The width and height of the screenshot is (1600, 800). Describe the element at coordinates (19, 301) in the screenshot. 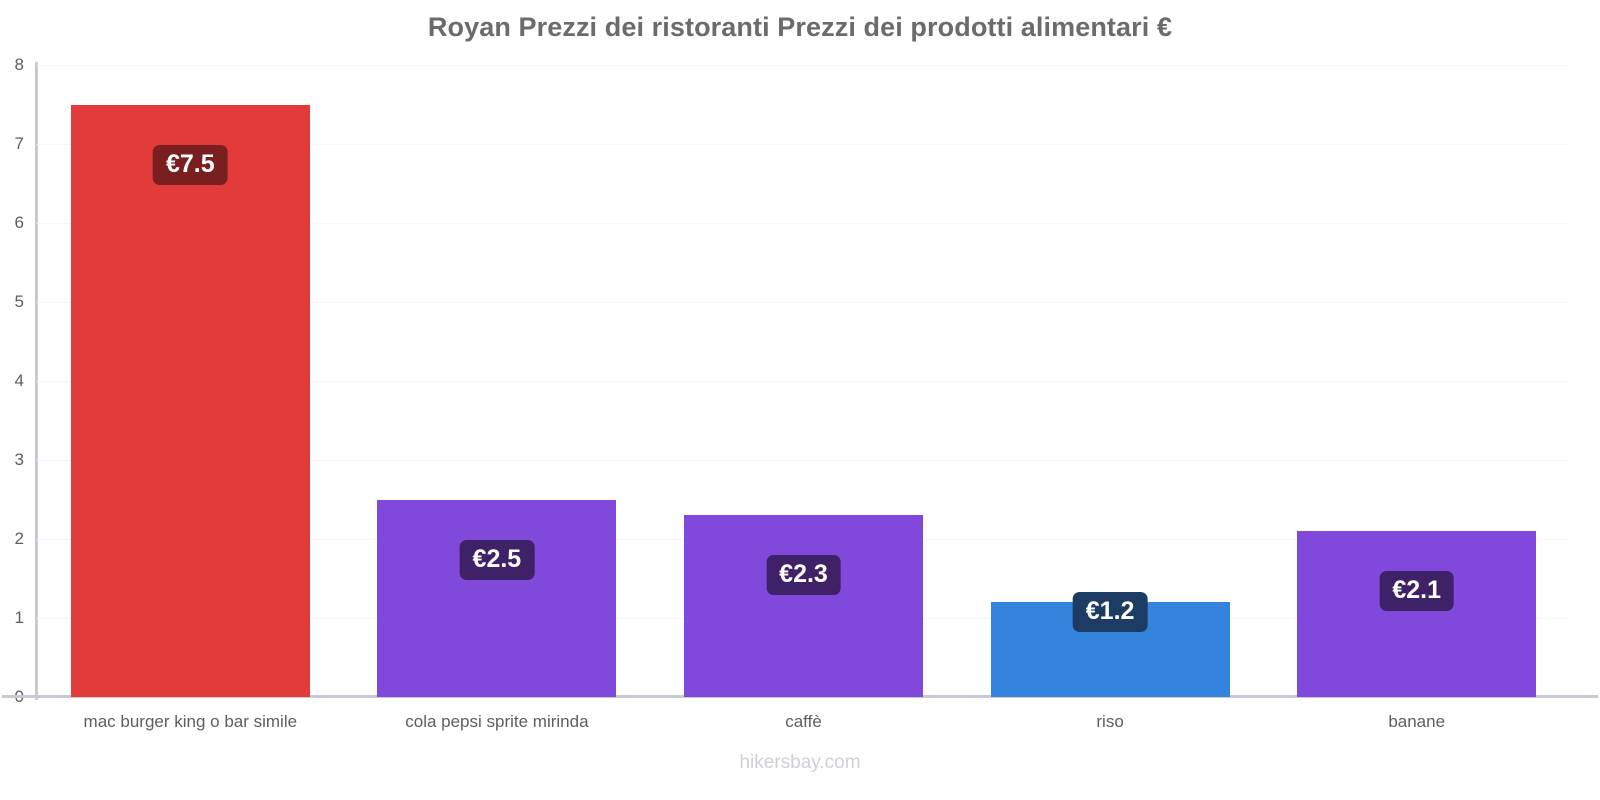

I see `y-axis-tick-label: 5` at that location.